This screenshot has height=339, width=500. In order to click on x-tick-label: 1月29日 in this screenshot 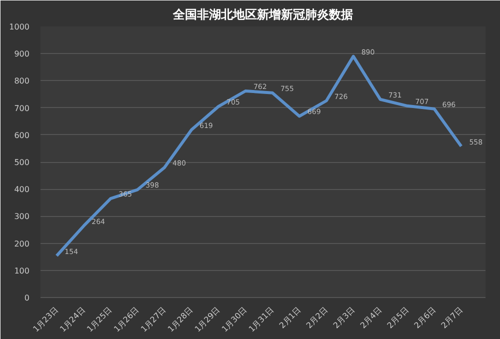, I will do `click(207, 319)`.